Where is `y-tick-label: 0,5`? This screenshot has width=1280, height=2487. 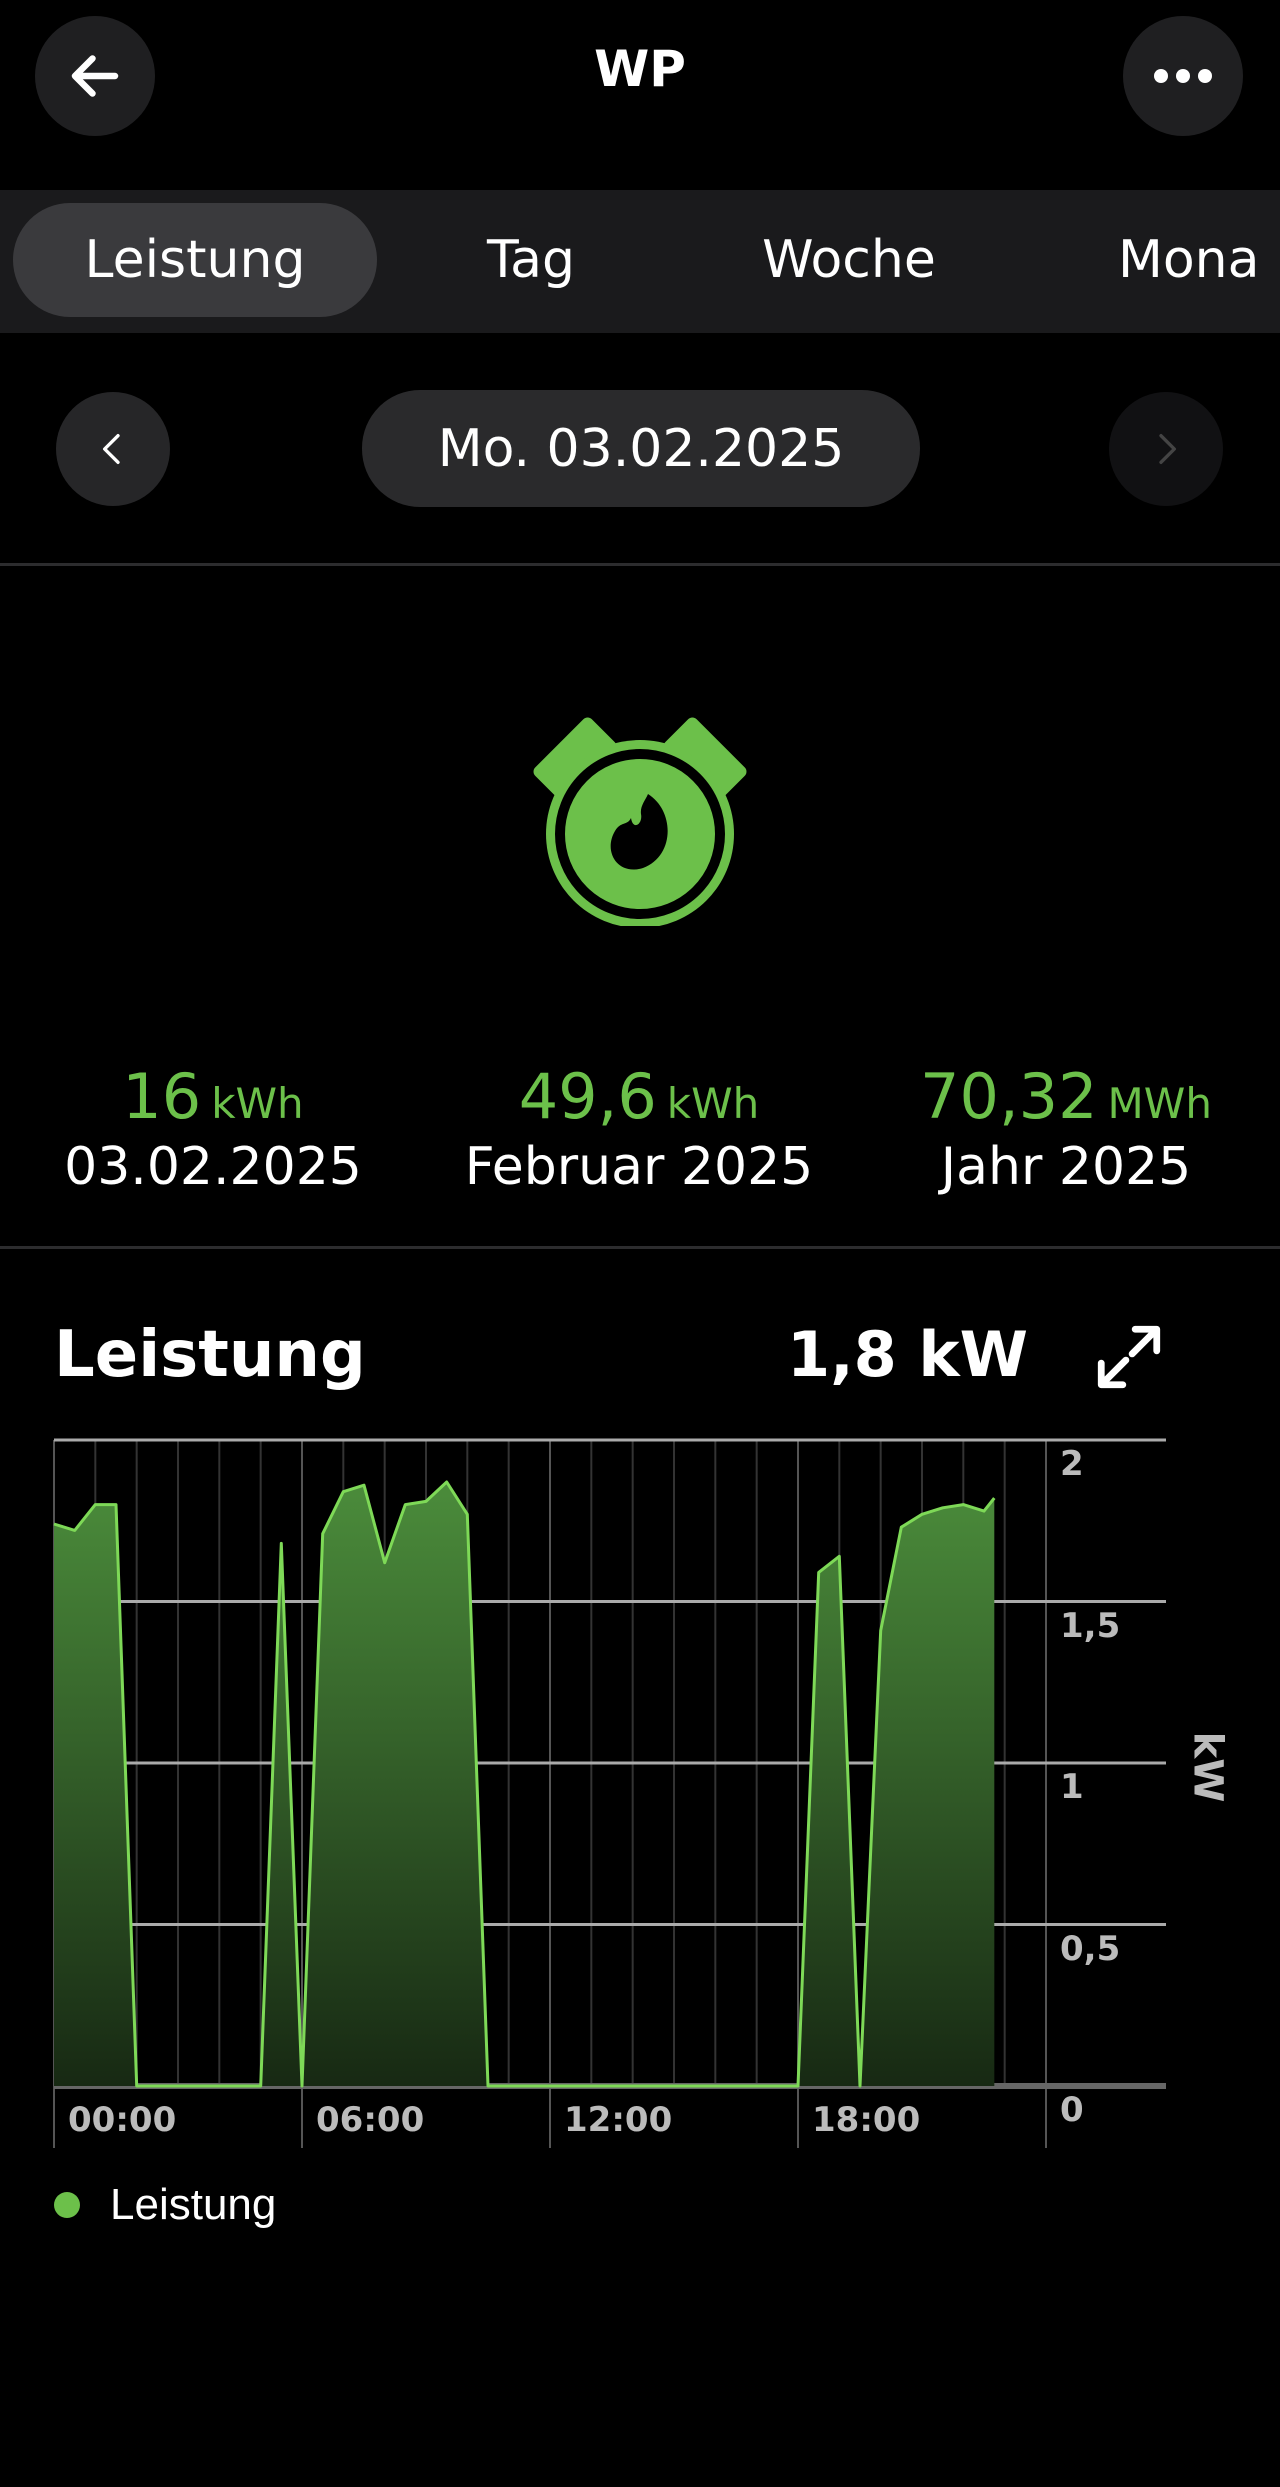 y-tick-label: 0,5 is located at coordinates (1090, 1949).